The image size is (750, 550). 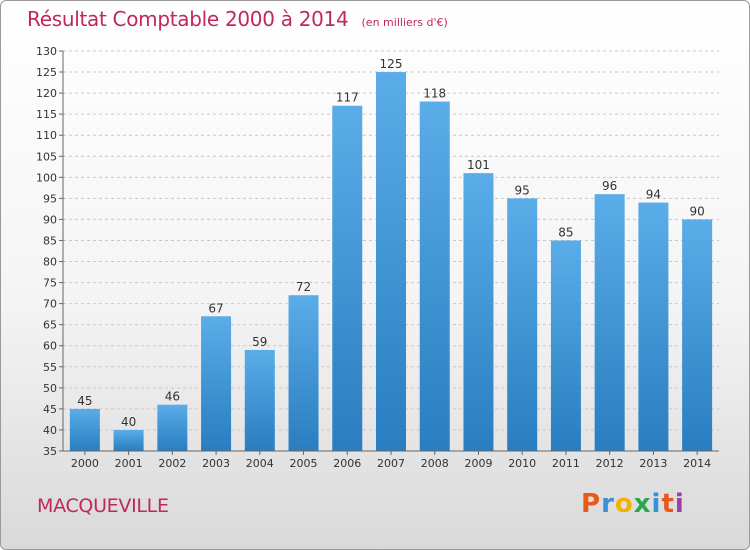 I want to click on x-tick-label: 2011, so click(x=566, y=463).